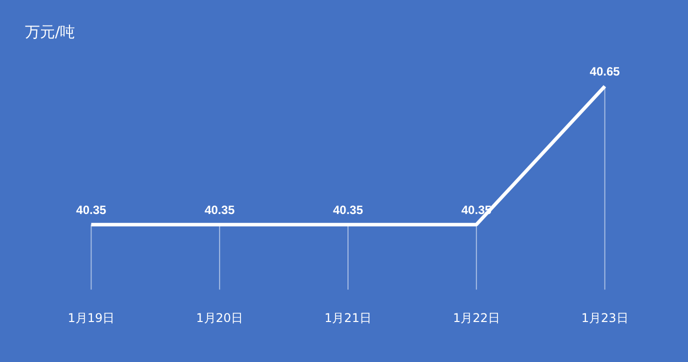 The width and height of the screenshot is (688, 362). I want to click on x-tick-label: 1月20日, so click(220, 317).